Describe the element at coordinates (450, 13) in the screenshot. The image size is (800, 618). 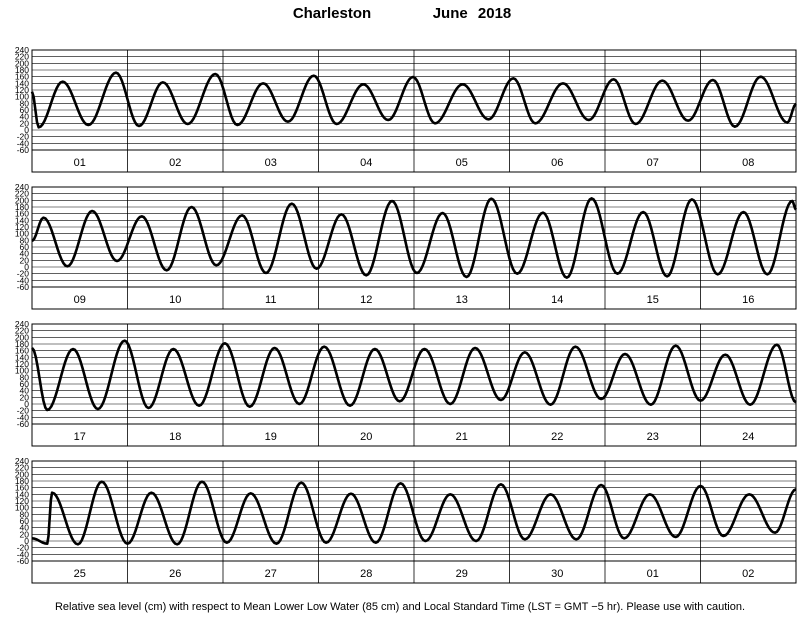
I see `chart-title-month-name: June` at that location.